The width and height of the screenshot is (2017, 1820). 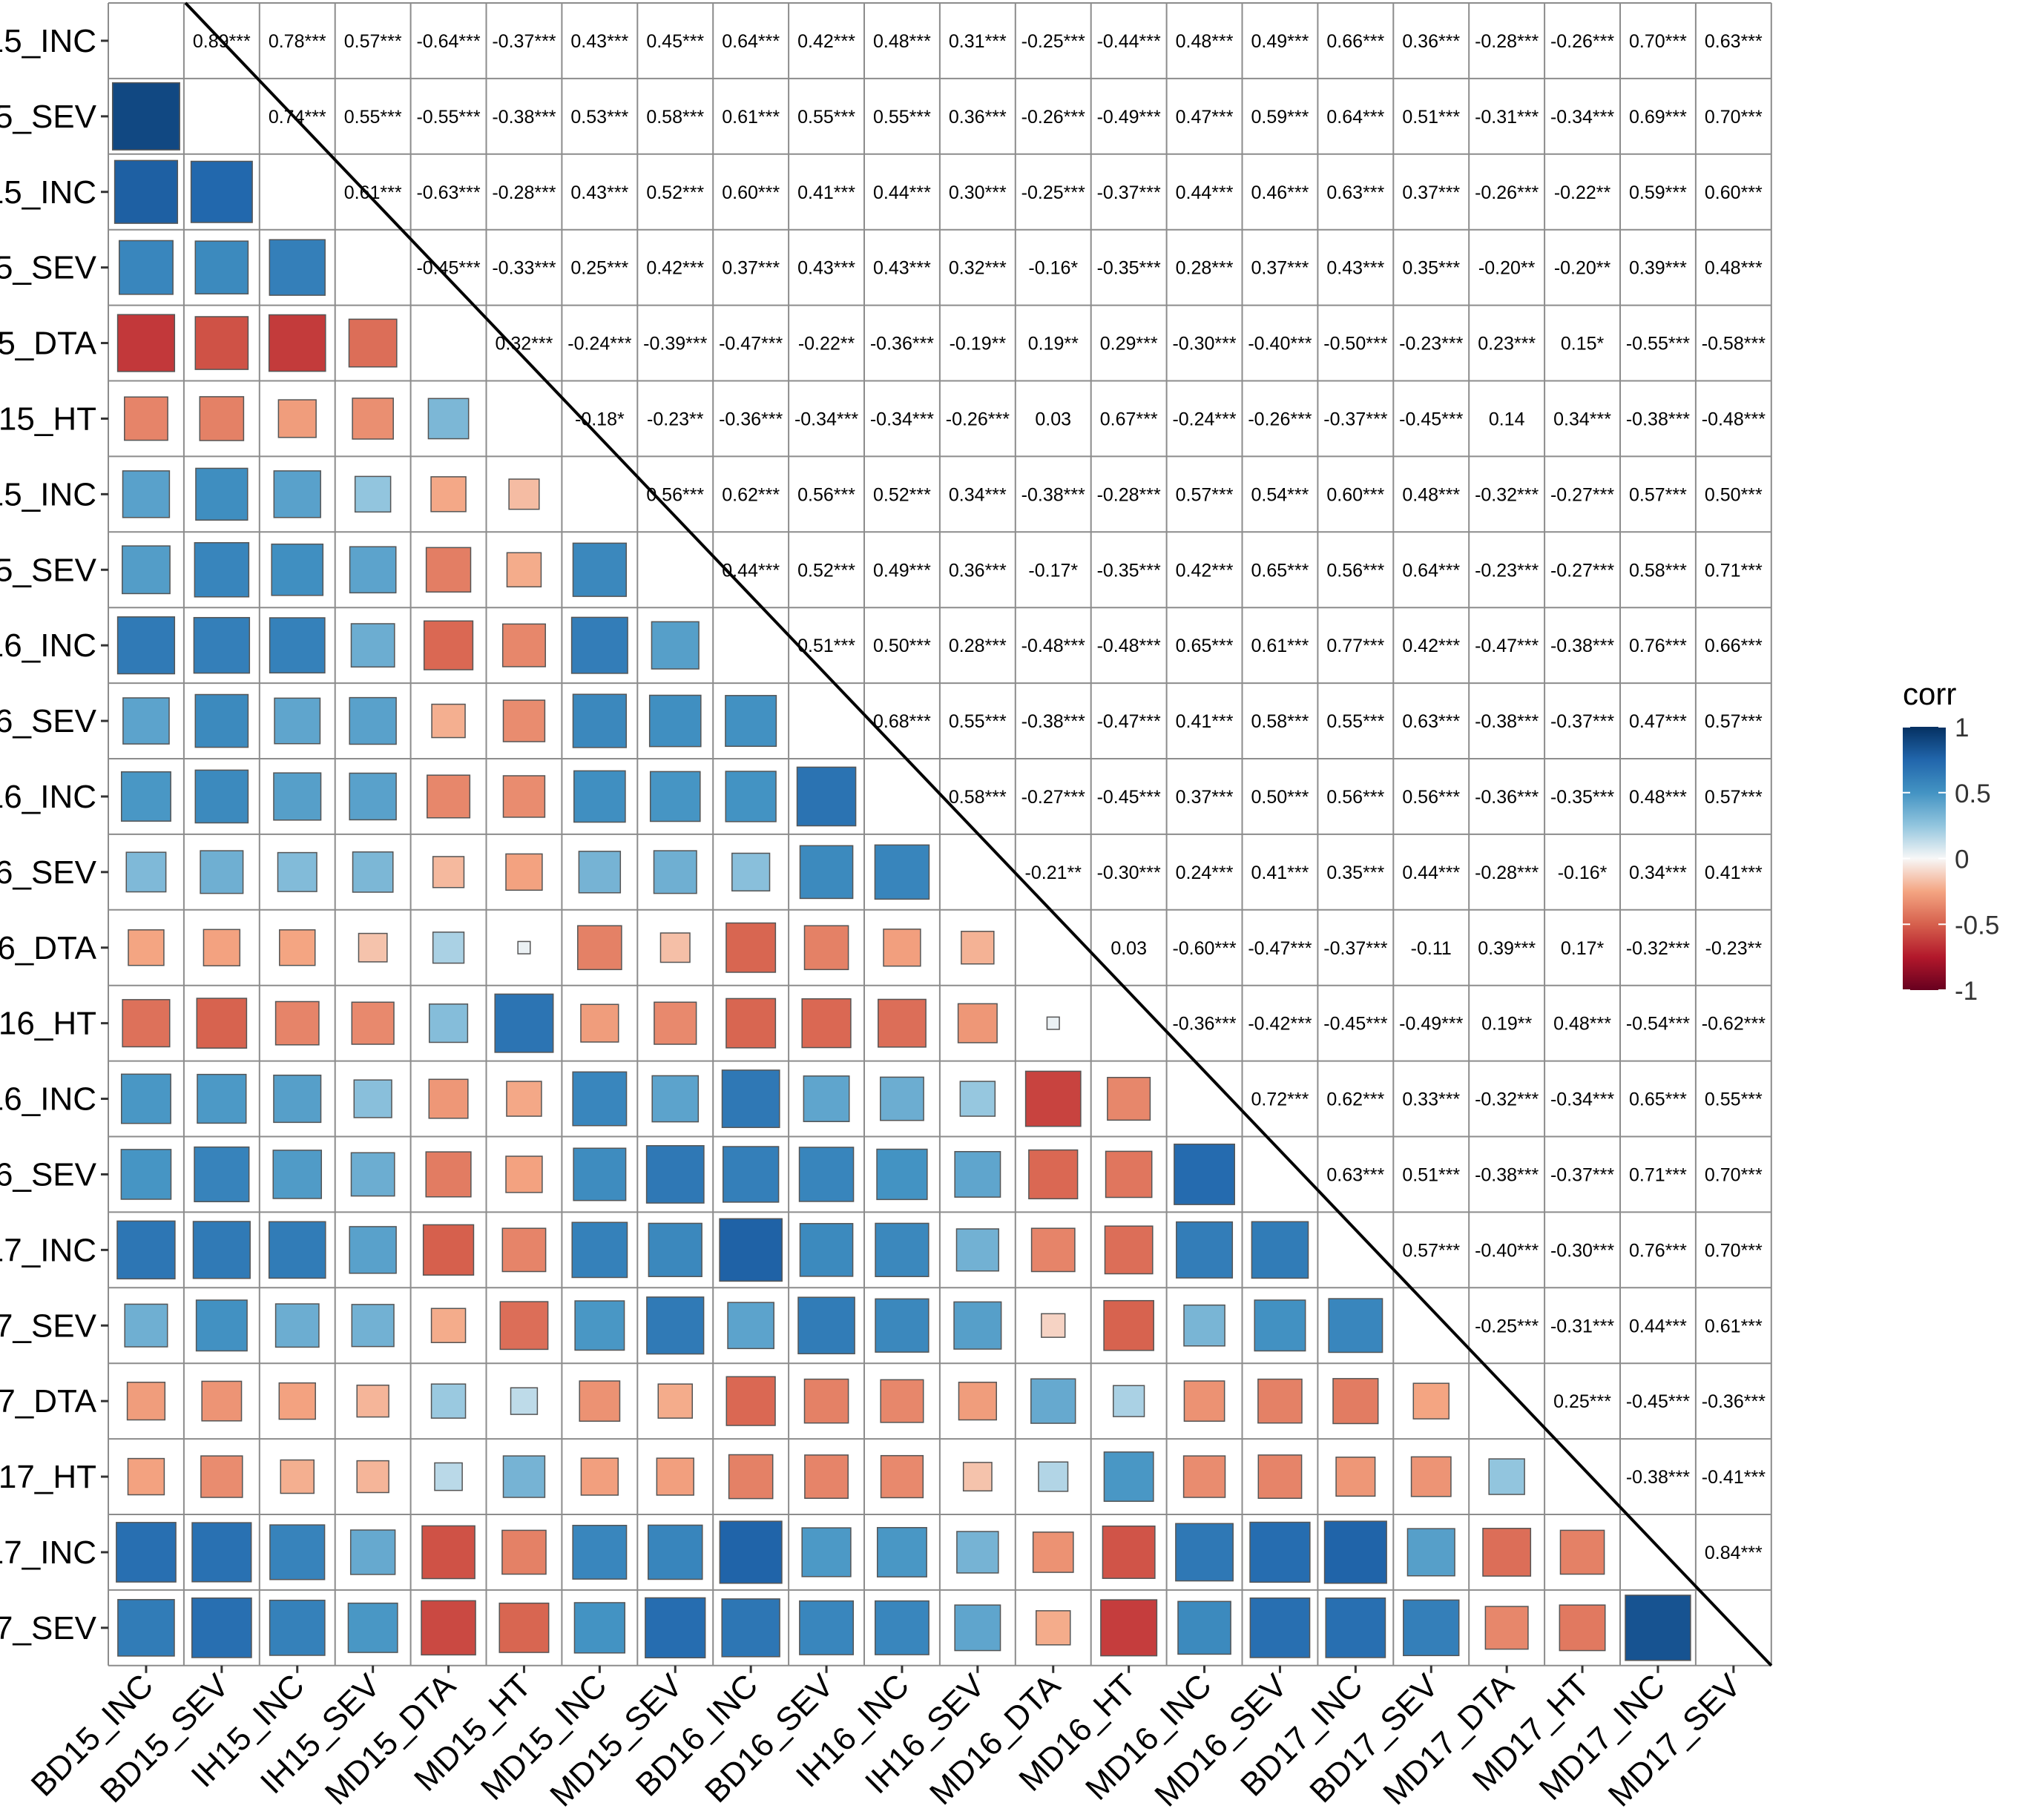 I want to click on corr-square-MD15_INC-BD15_SEV, so click(x=222, y=494).